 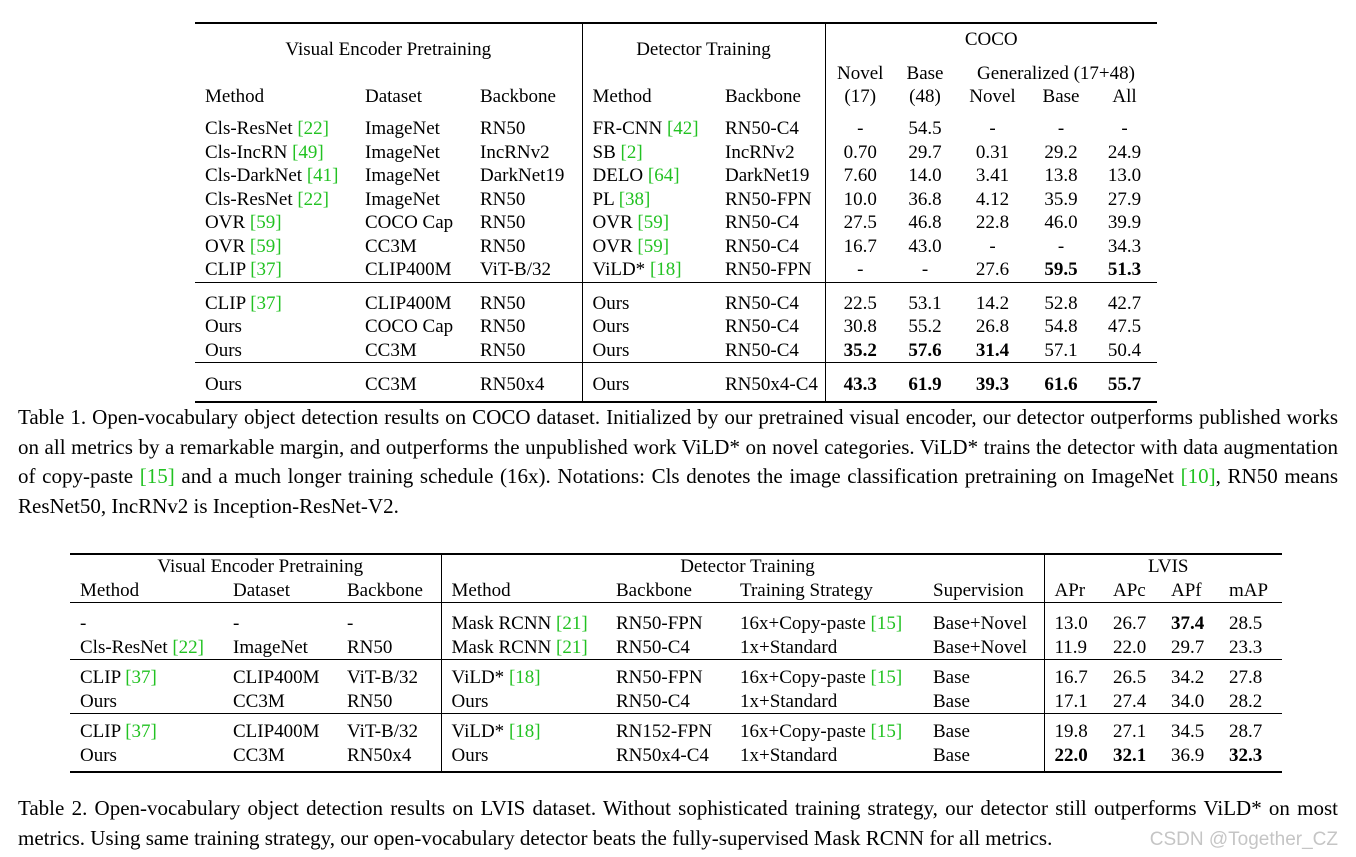 I want to click on col-novel17-sub: (17), so click(x=859, y=97).